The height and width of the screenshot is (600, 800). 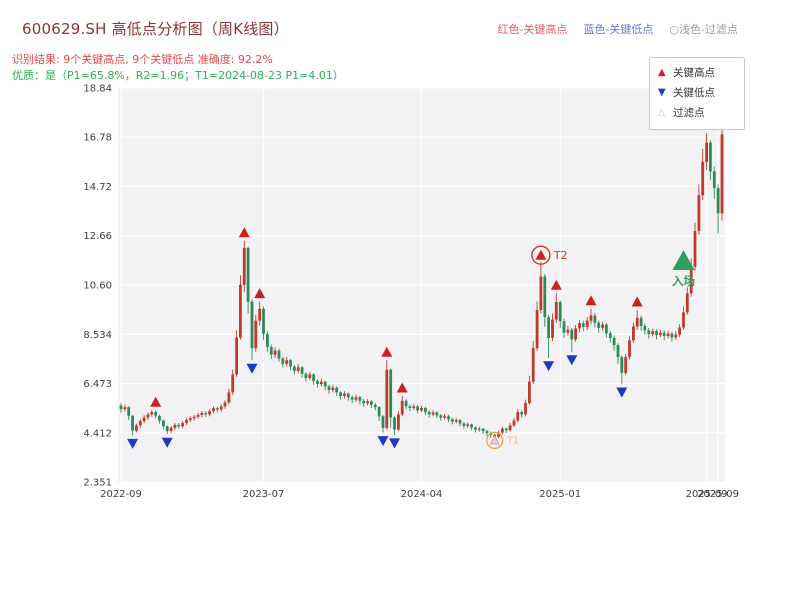 I want to click on t2-key-high-marker, so click(x=541, y=254).